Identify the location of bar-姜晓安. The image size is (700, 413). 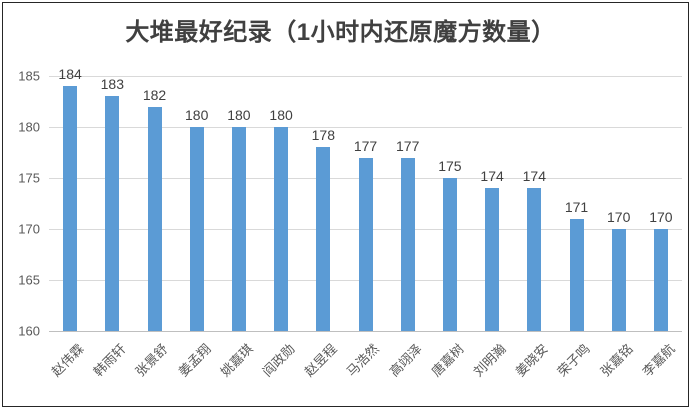
(534, 259).